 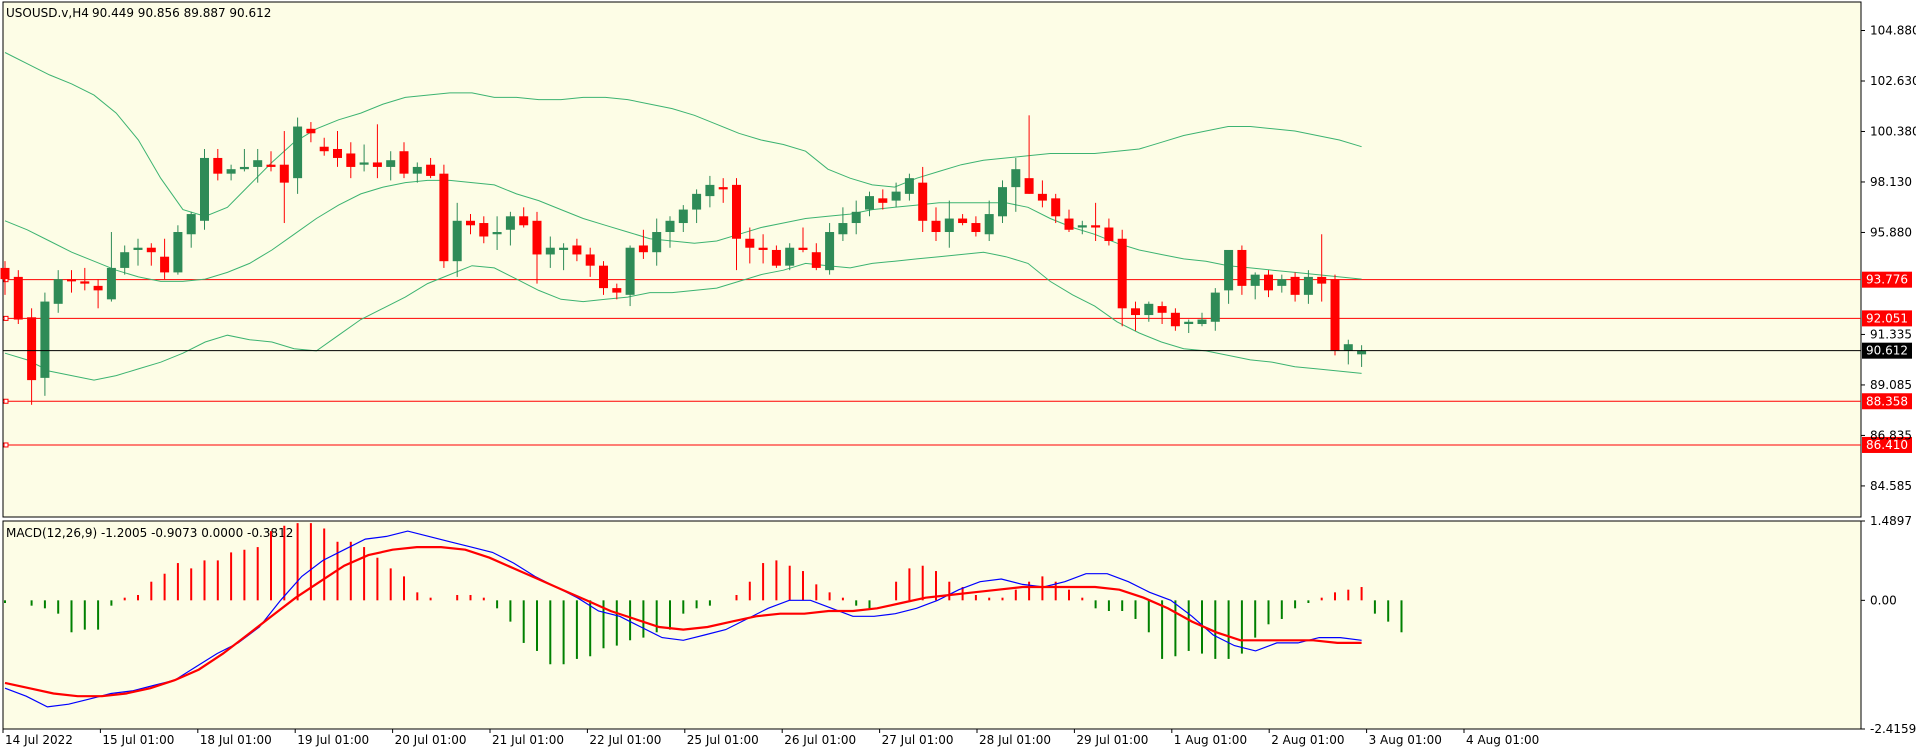 I want to click on price-tick-label: 95.880, so click(x=1891, y=232).